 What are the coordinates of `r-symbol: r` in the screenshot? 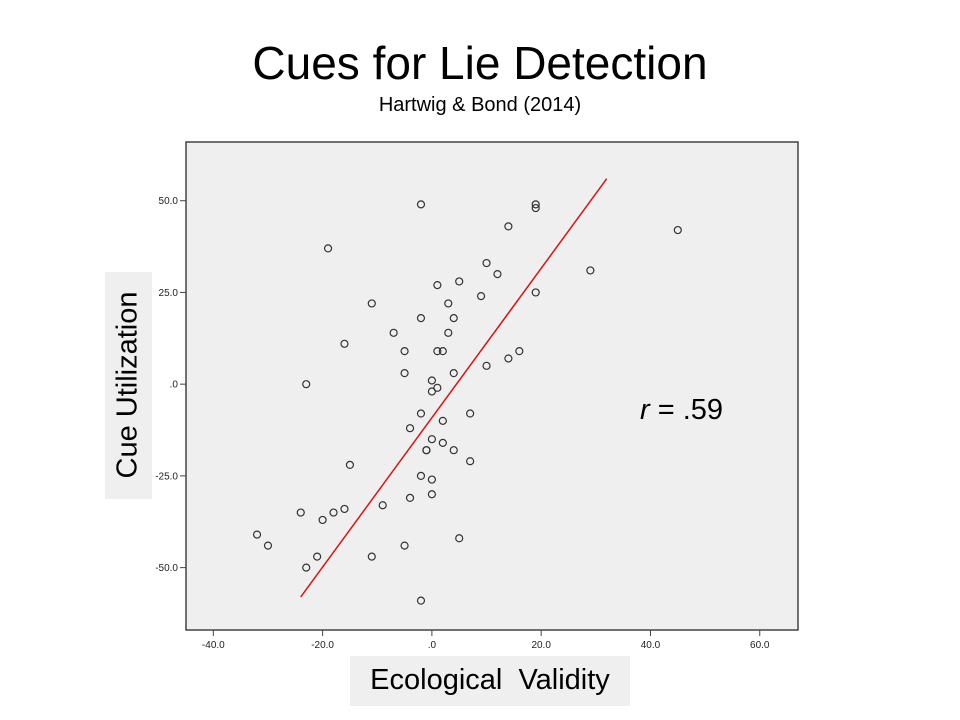 It's located at (645, 410).